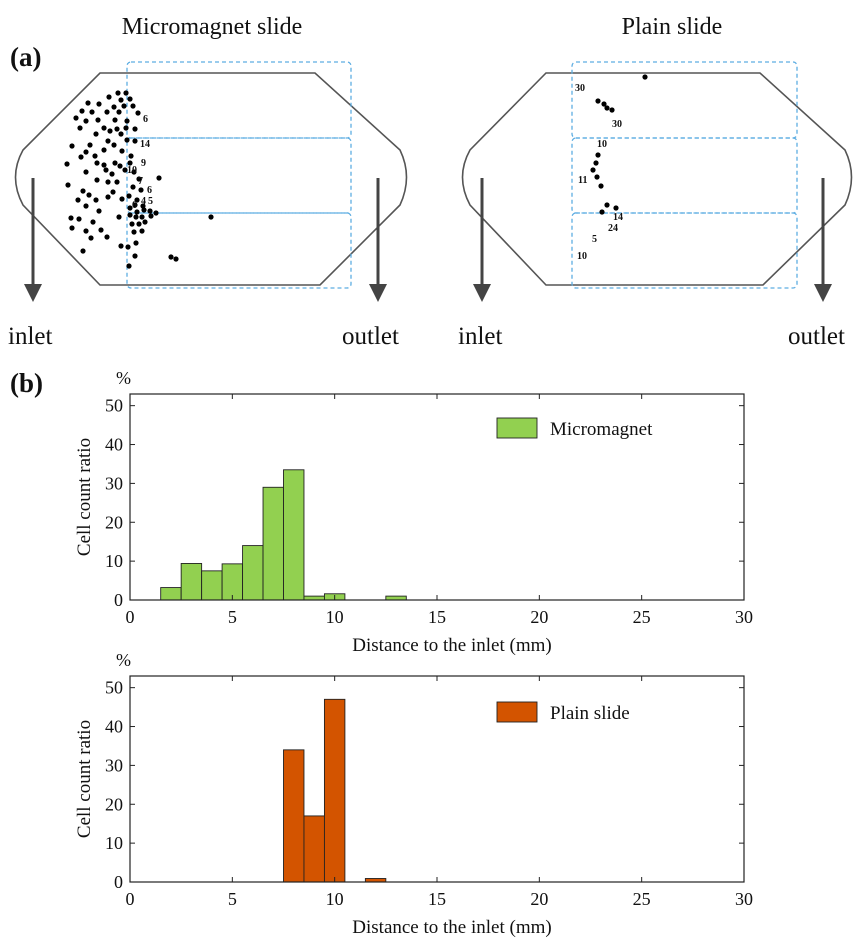 Image resolution: width=858 pixels, height=942 pixels. Describe the element at coordinates (30, 336) in the screenshot. I see `micromagnet-inlet-label: inlet` at that location.